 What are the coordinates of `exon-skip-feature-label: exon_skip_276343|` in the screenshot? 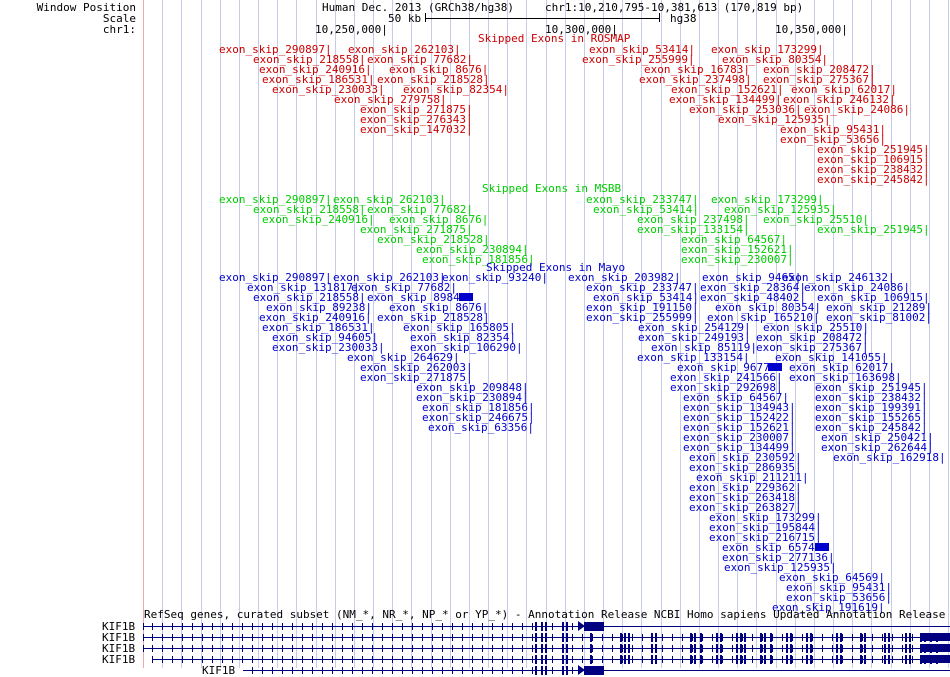 It's located at (416, 119).